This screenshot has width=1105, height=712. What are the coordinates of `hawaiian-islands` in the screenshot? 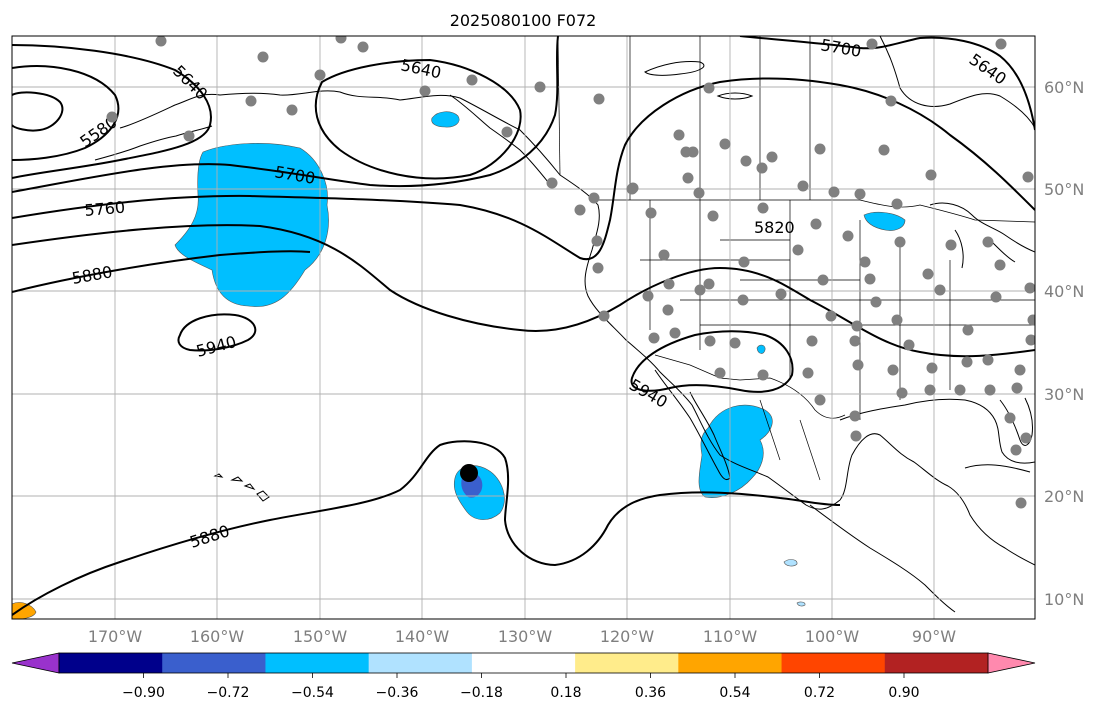 It's located at (241, 487).